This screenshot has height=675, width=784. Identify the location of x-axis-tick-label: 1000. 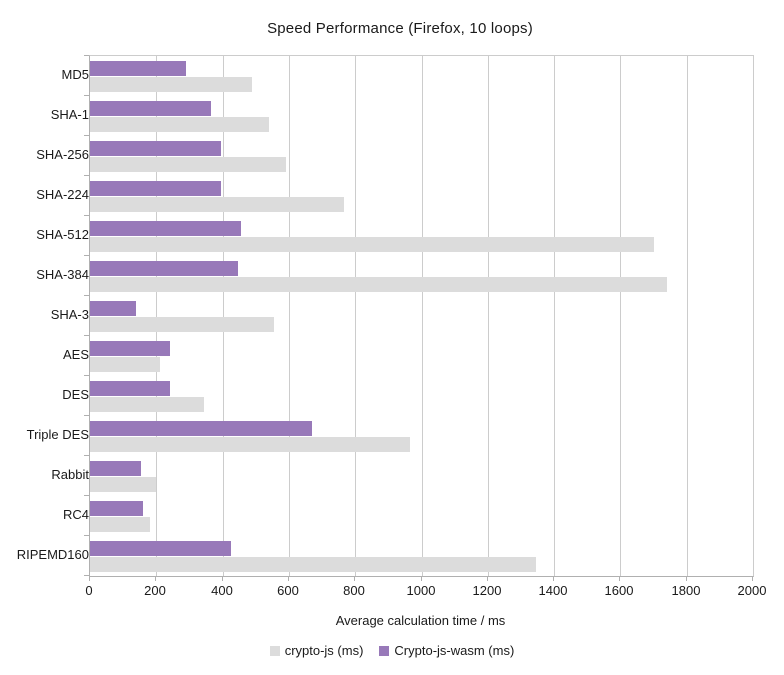
(421, 590).